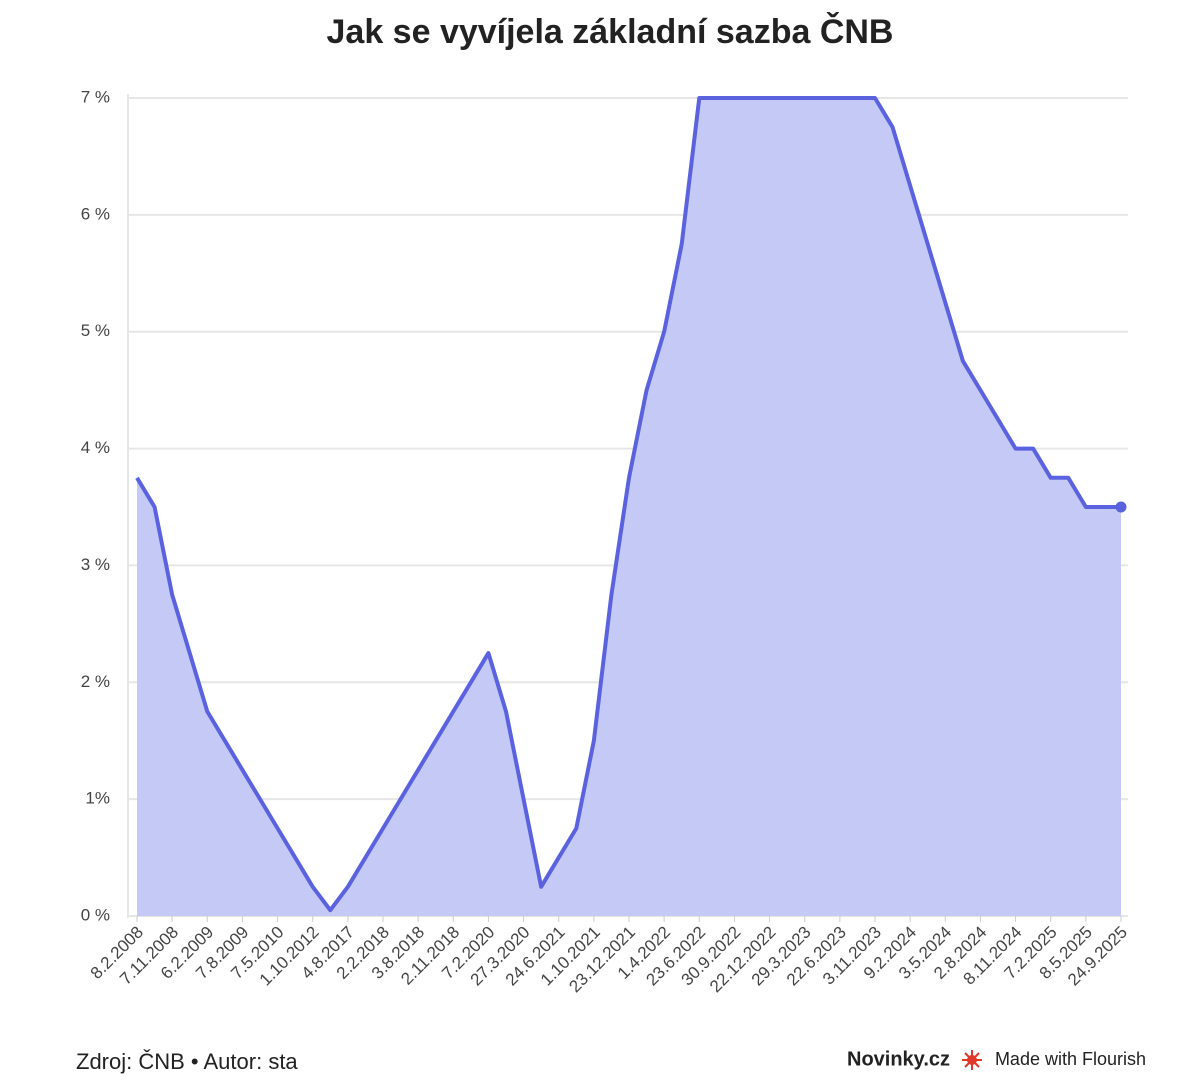  I want to click on publisher: Novinky.cz, so click(898, 1059).